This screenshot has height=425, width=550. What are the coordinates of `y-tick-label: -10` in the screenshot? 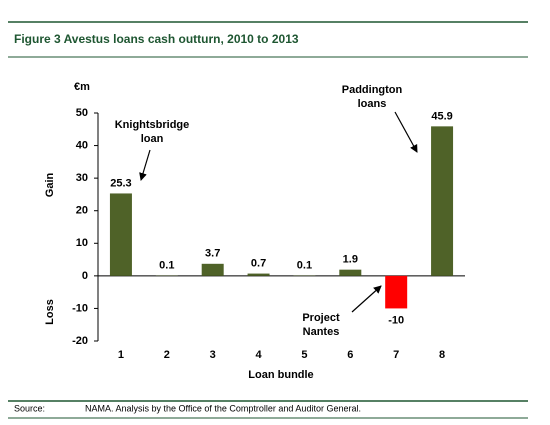 It's located at (80, 308).